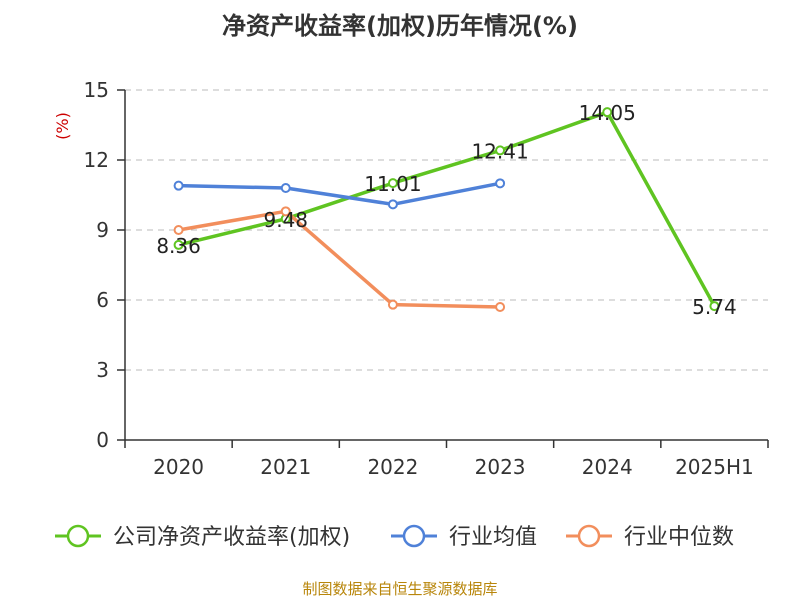  What do you see at coordinates (231, 537) in the screenshot?
I see `legend-label: 公司净资产收益率(加权)` at bounding box center [231, 537].